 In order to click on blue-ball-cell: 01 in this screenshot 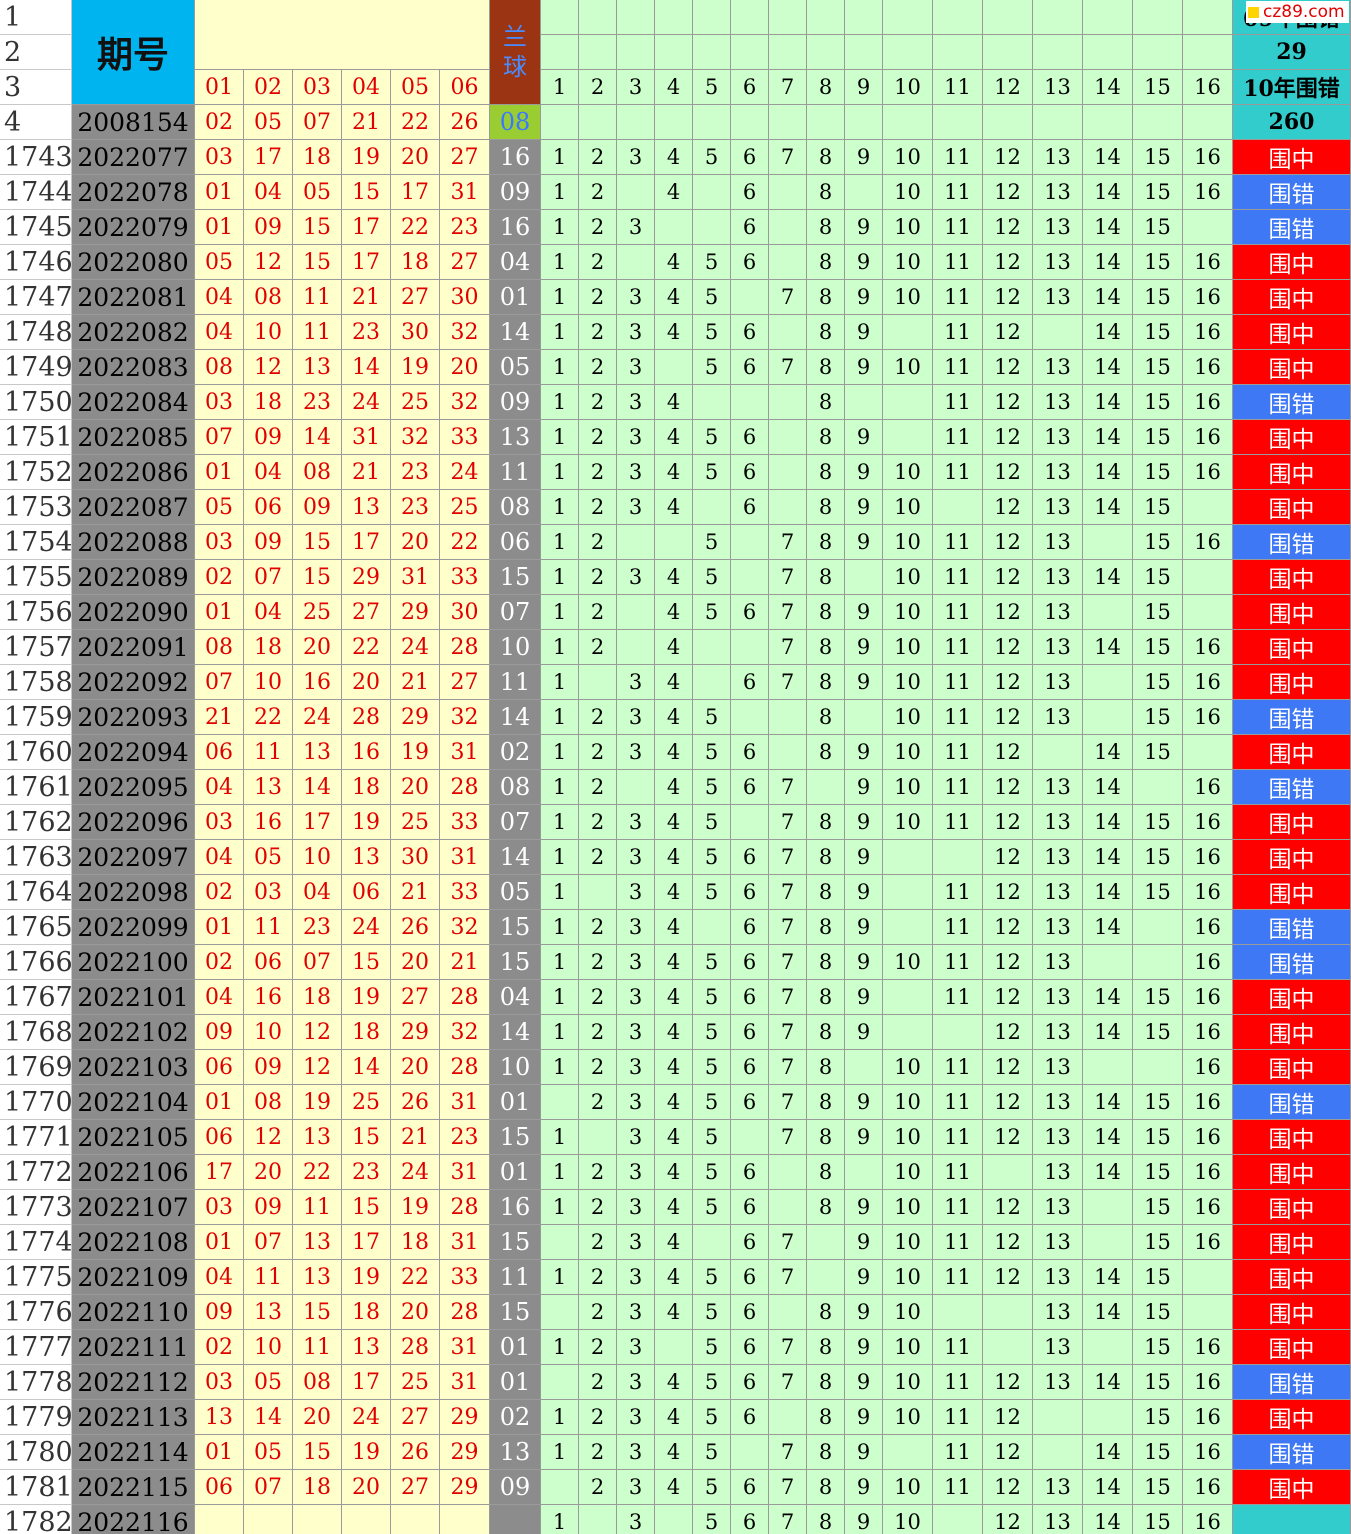, I will do `click(515, 1102)`.